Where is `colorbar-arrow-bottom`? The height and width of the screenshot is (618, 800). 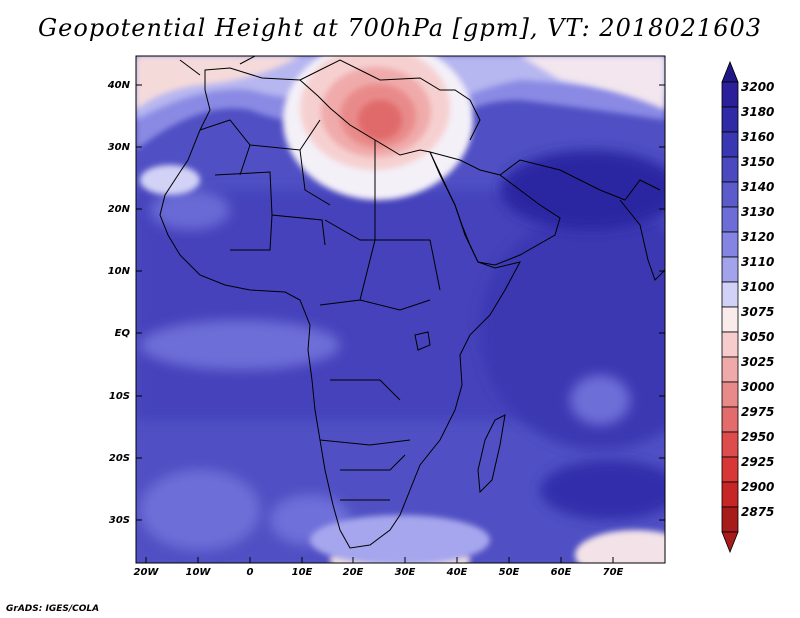 colorbar-arrow-bottom is located at coordinates (730, 542).